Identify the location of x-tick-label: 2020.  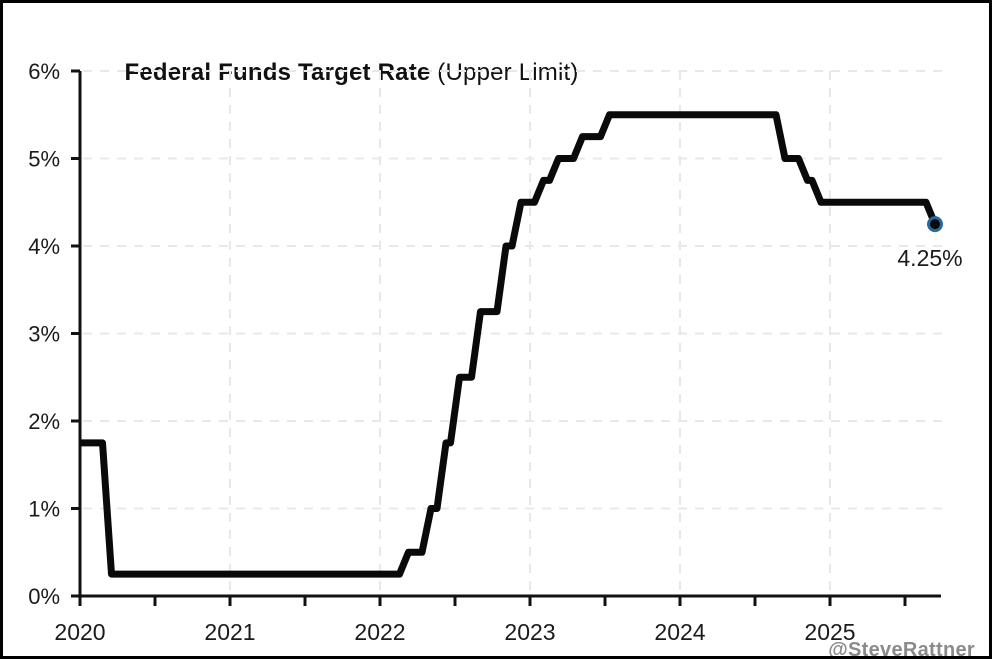
(79, 632).